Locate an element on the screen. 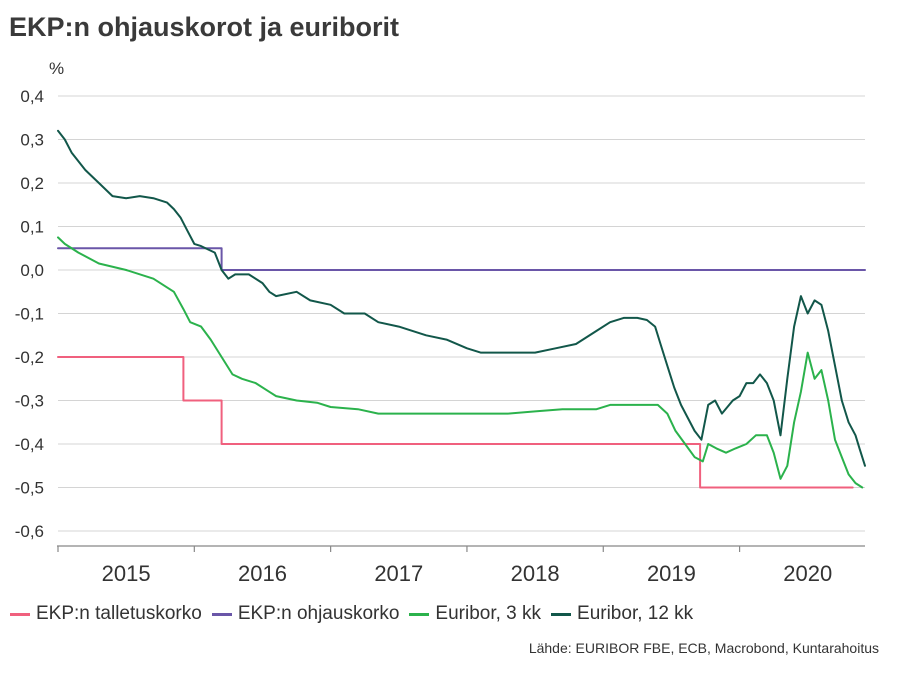 This screenshot has height=673, width=897. legend-item: Euribor, 12 kk is located at coordinates (622, 614).